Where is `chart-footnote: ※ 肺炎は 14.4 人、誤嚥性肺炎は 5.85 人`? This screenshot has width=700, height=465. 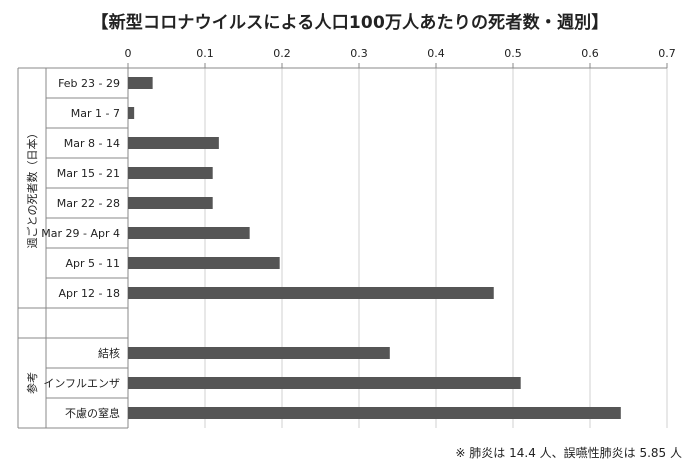
chart-footnote: ※ 肺炎は 14.4 人、誤嚥性肺炎は 5.85 人 is located at coordinates (568, 453).